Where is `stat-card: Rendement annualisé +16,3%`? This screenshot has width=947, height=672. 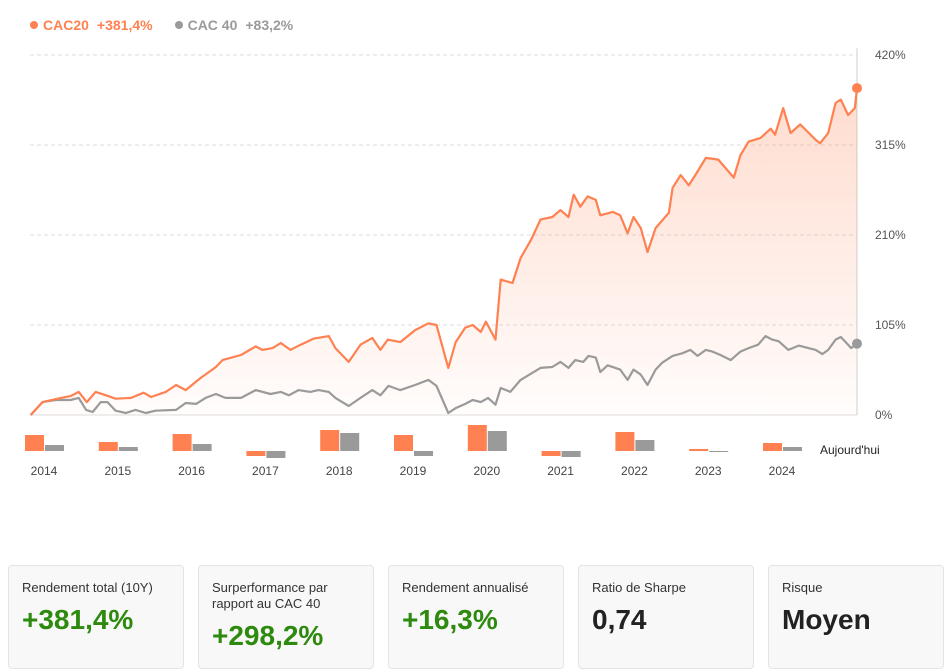 stat-card: Rendement annualisé +16,3% is located at coordinates (476, 617).